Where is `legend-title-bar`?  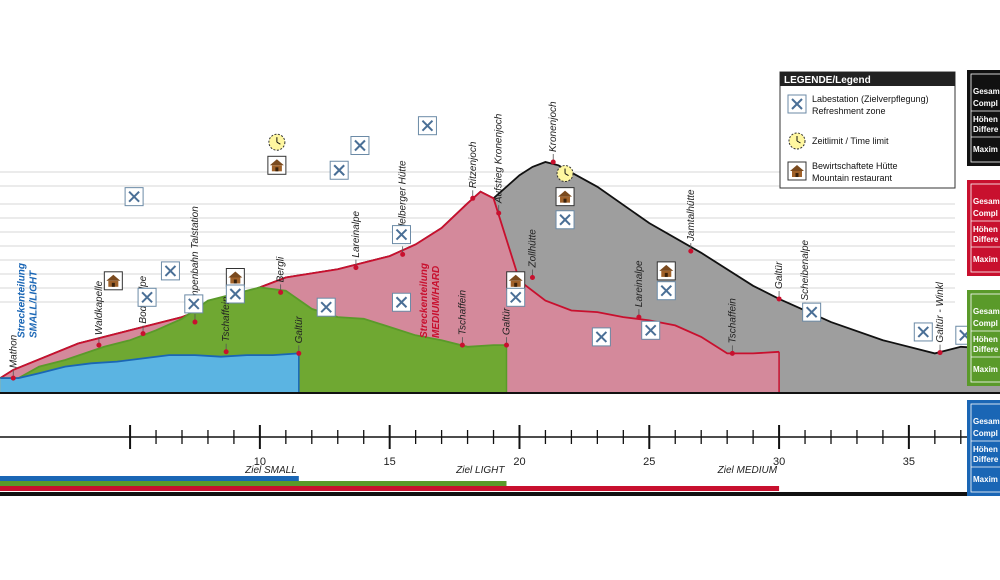
legend-title-bar is located at coordinates (867, 79).